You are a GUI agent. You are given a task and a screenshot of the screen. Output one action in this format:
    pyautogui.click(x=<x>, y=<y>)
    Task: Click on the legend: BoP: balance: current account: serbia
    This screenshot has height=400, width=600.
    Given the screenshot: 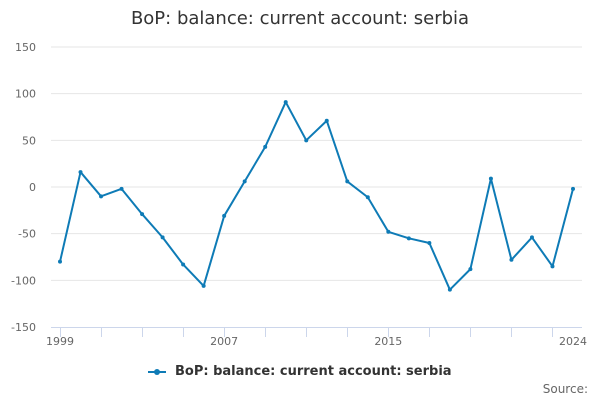 What is the action you would take?
    pyautogui.click(x=300, y=371)
    